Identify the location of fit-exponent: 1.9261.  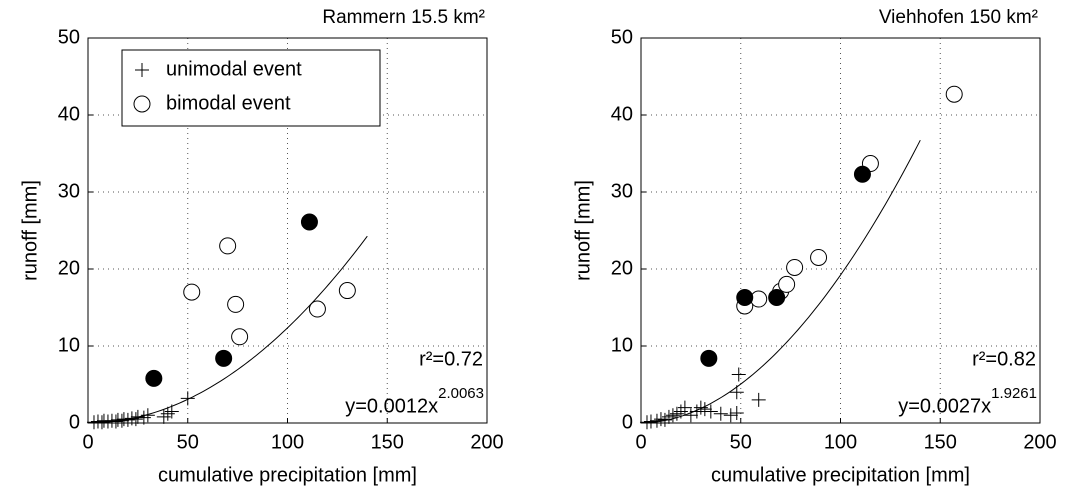
(1014, 393).